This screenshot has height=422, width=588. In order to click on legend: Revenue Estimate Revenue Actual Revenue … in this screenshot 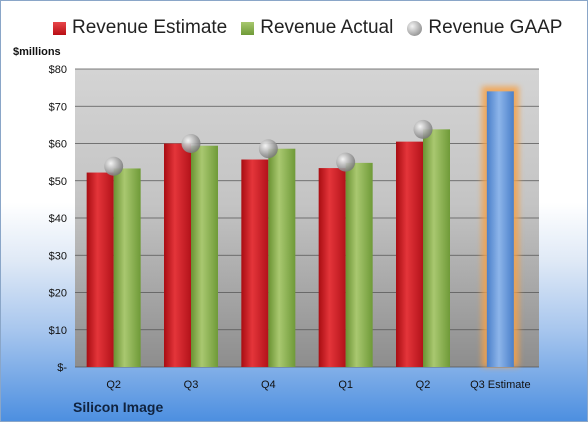, I will do `click(307, 28)`.